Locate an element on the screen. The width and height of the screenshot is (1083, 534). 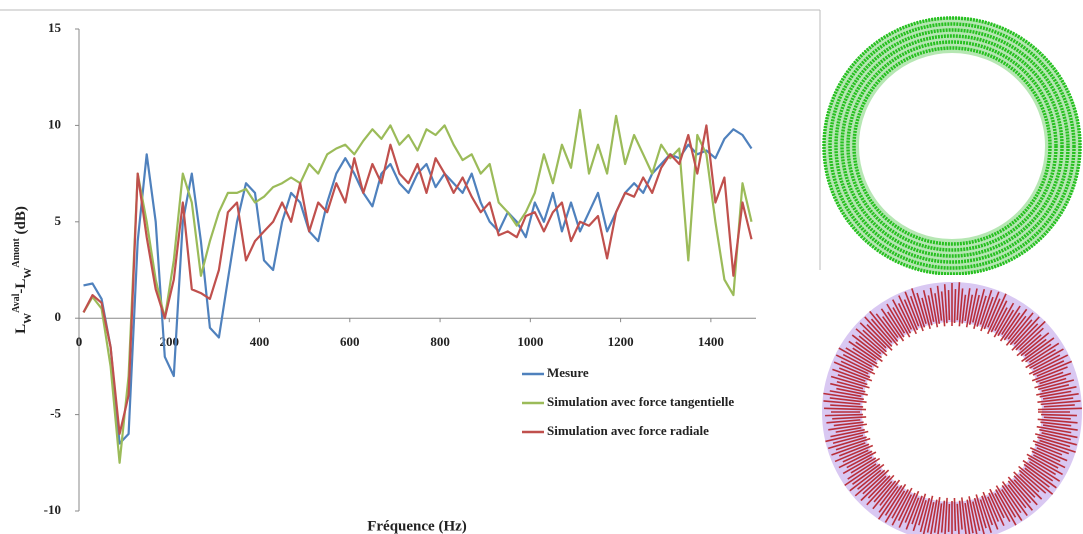
ring-circle is located at coordinates (952, 146).